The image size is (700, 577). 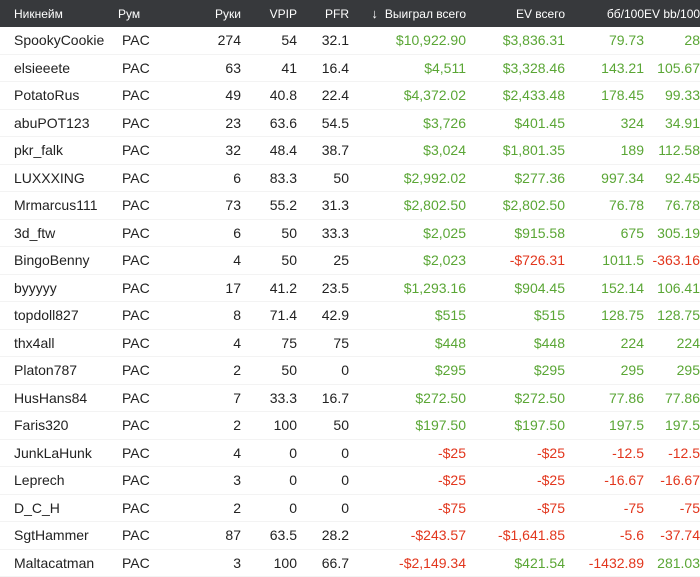 I want to click on cell-ev-total: $3,328.46, so click(x=533, y=67).